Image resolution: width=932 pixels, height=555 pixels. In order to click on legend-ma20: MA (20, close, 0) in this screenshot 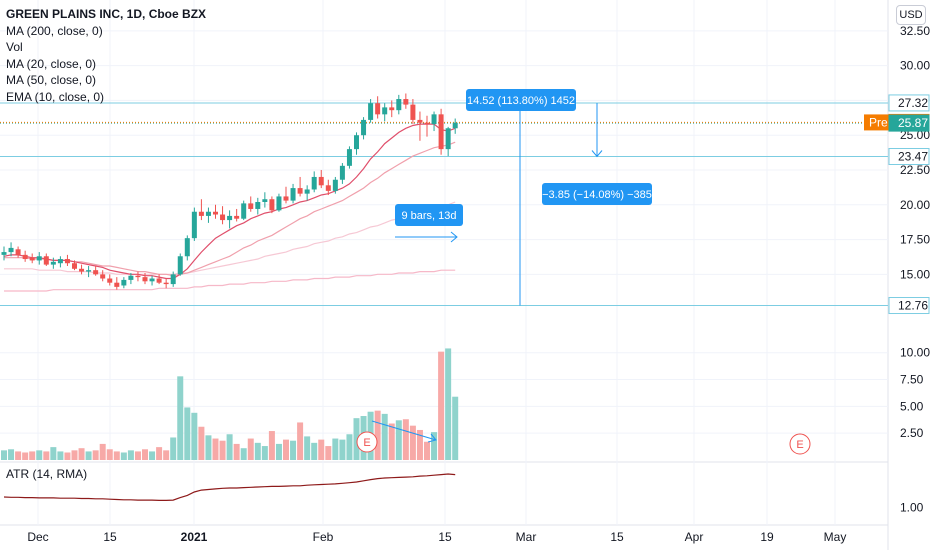, I will do `click(51, 63)`.